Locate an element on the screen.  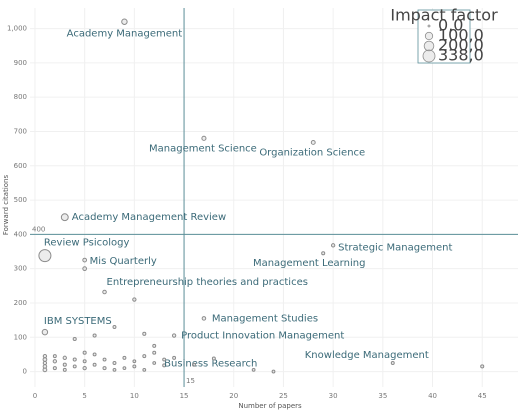
x-tick-label: 10 is located at coordinates (134, 396).